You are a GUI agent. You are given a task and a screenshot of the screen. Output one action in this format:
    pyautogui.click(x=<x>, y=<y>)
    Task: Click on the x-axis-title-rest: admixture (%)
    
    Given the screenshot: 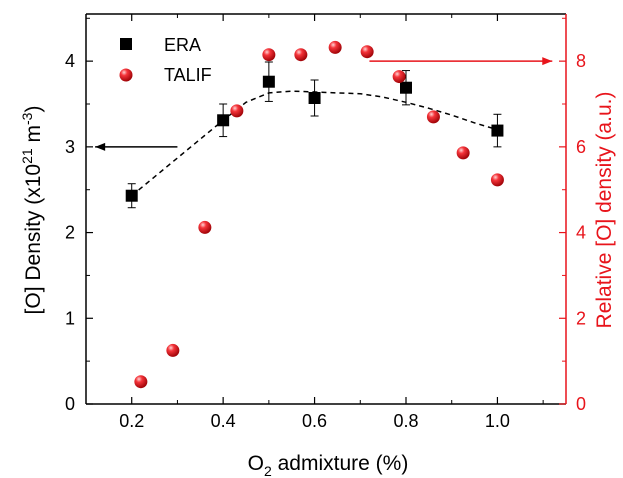 What is the action you would take?
    pyautogui.click(x=340, y=463)
    